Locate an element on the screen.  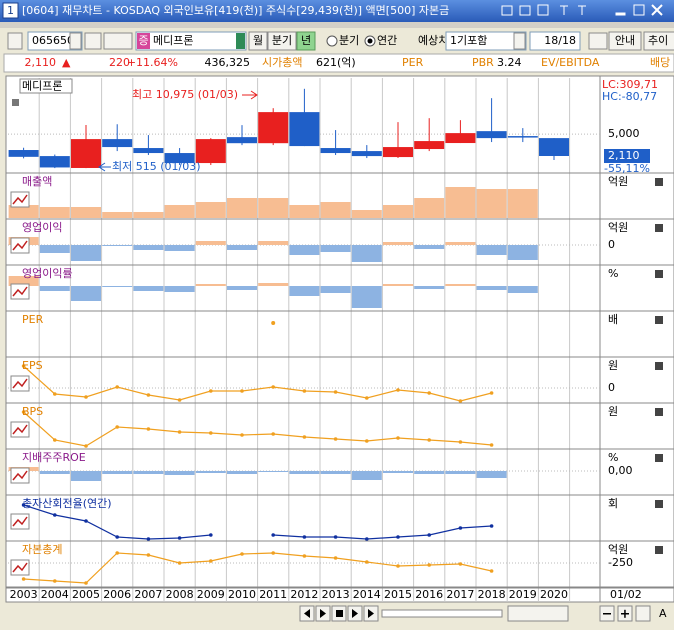
estimate-select is located at coordinates (486, 41).